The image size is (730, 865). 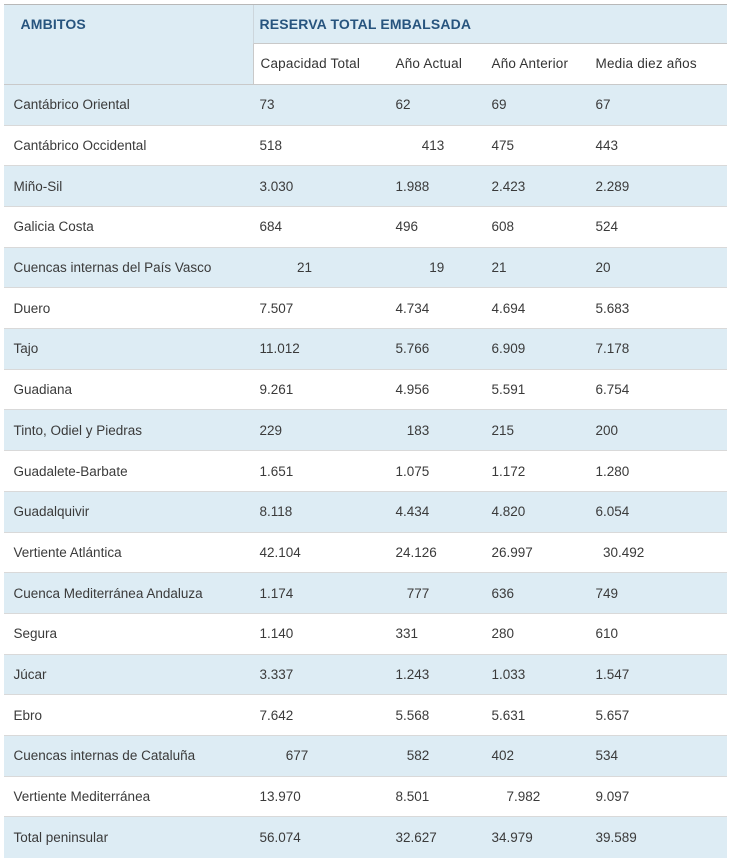 I want to click on cell-ano-anterior: 69, so click(x=537, y=105).